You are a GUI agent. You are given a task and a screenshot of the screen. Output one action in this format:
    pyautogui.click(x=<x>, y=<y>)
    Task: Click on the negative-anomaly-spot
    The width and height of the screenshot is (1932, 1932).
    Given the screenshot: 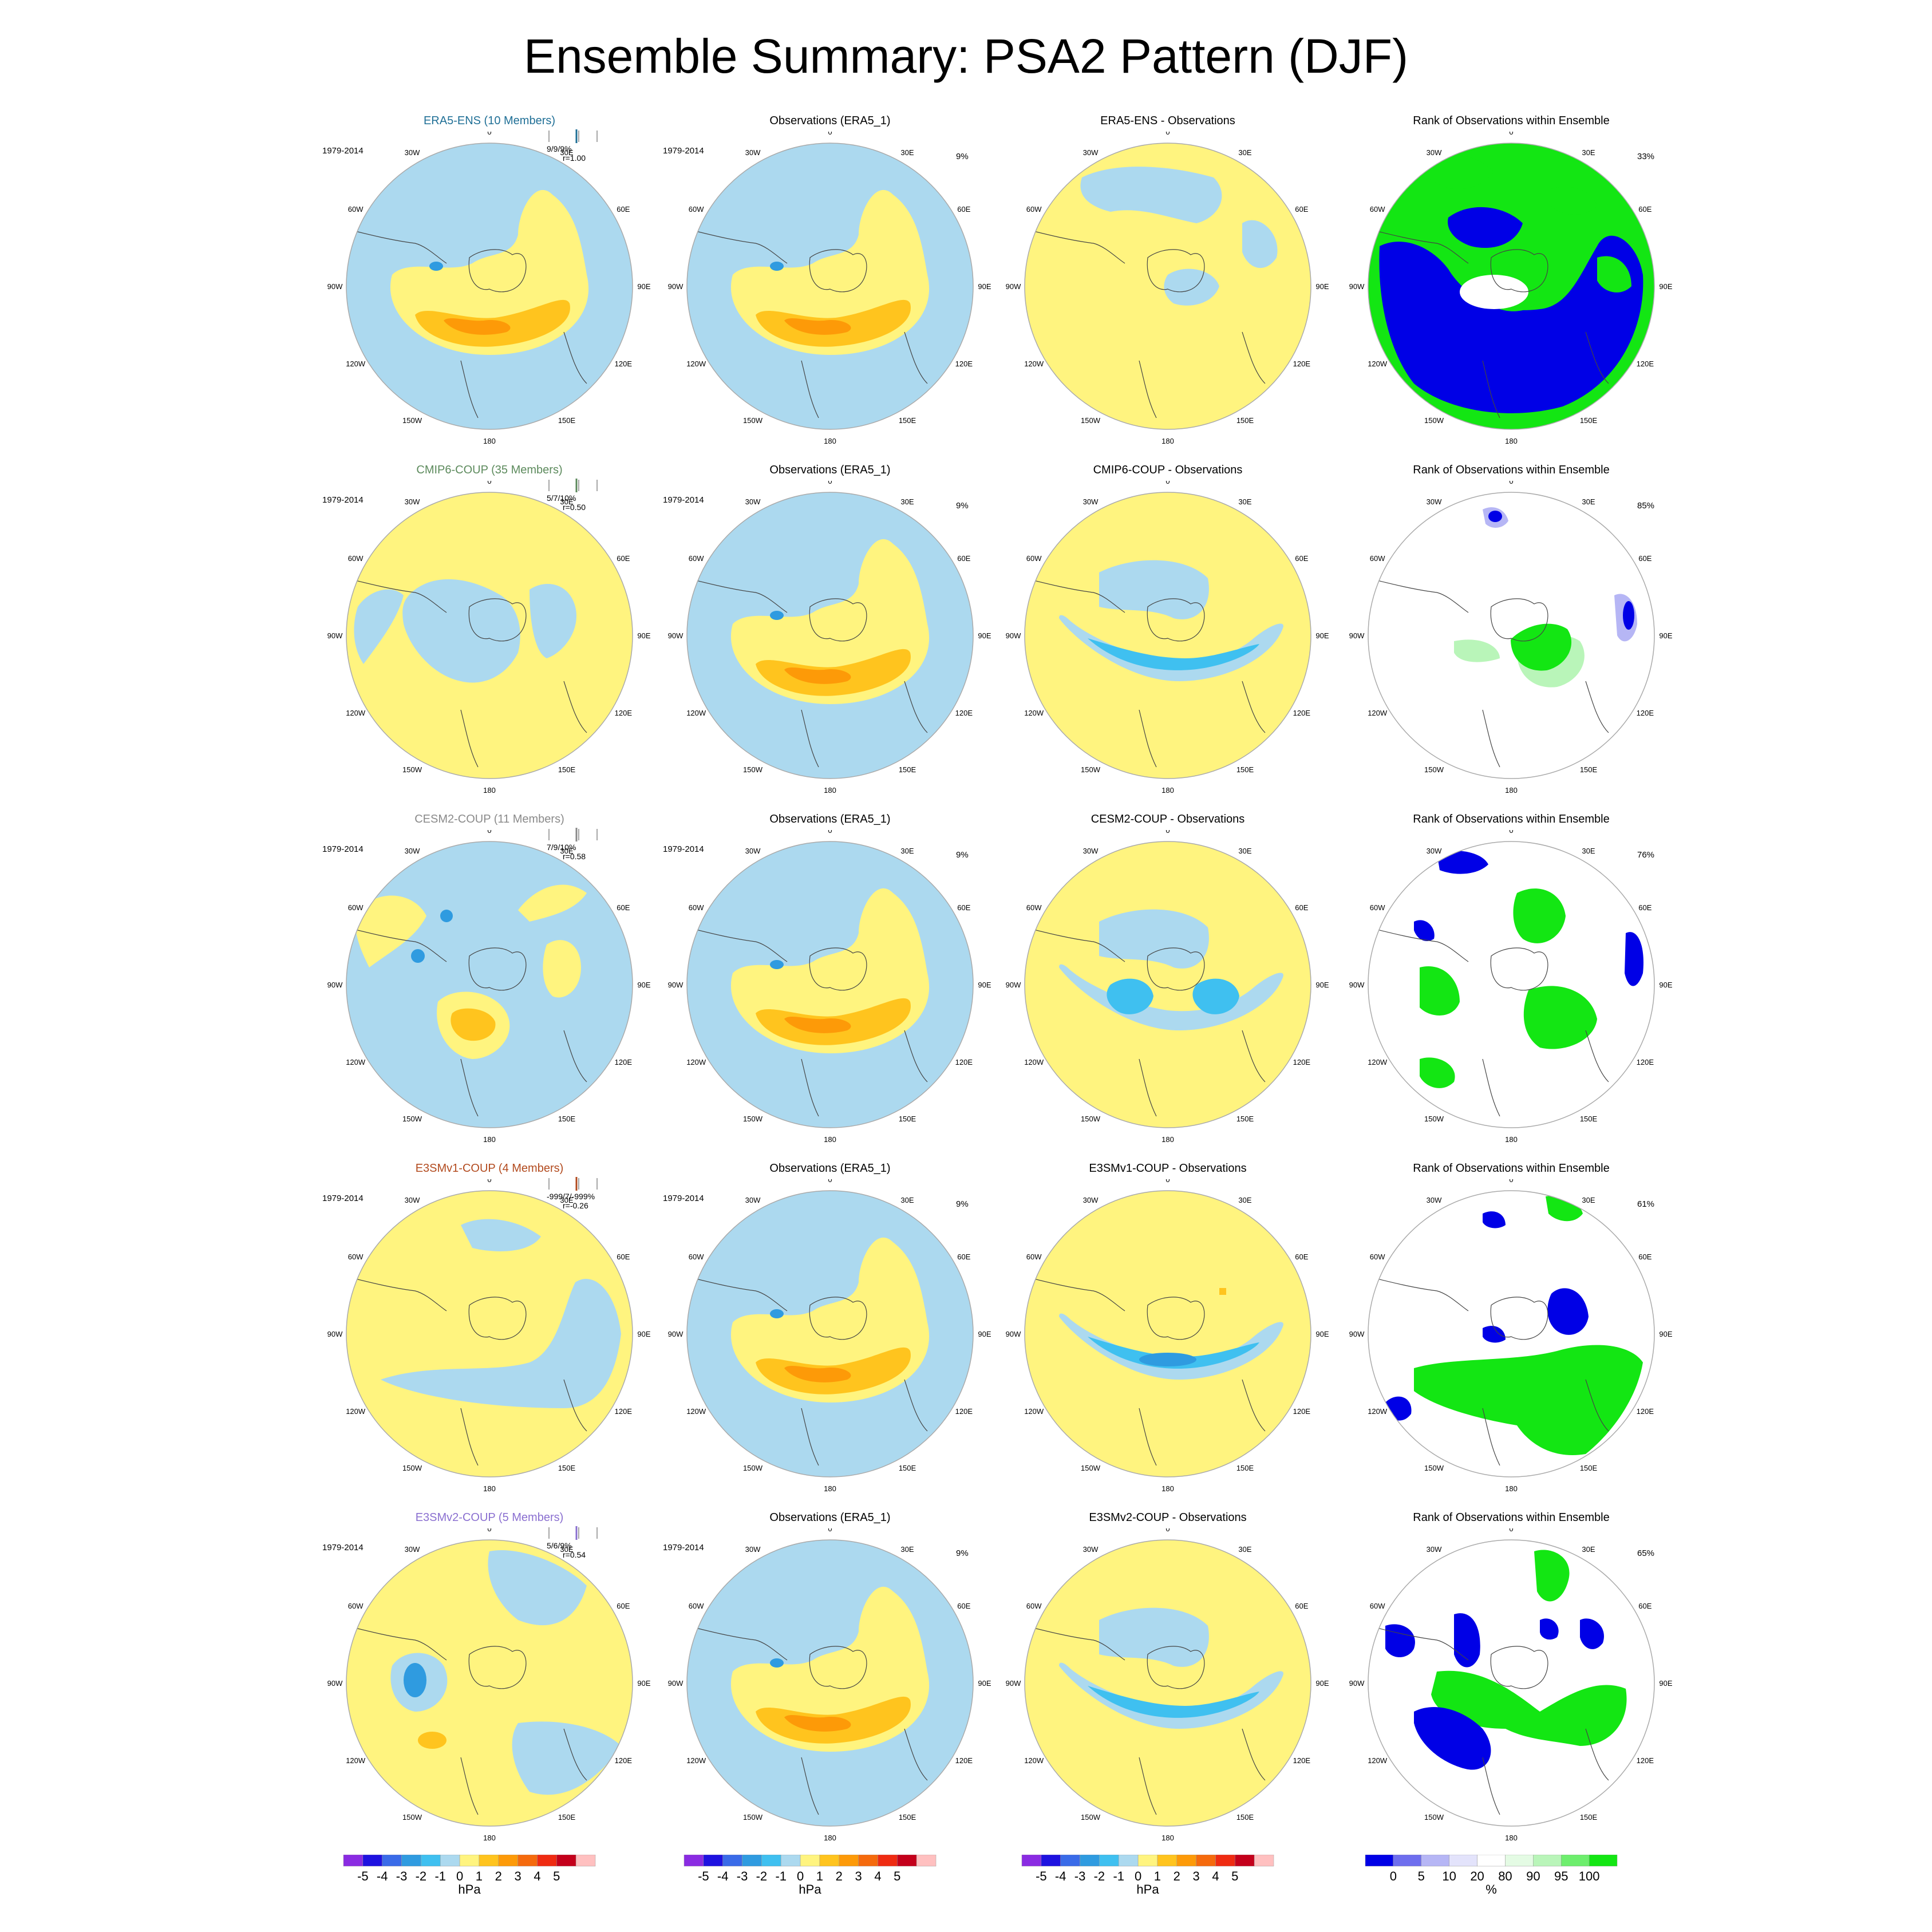 What is the action you would take?
    pyautogui.click(x=777, y=964)
    